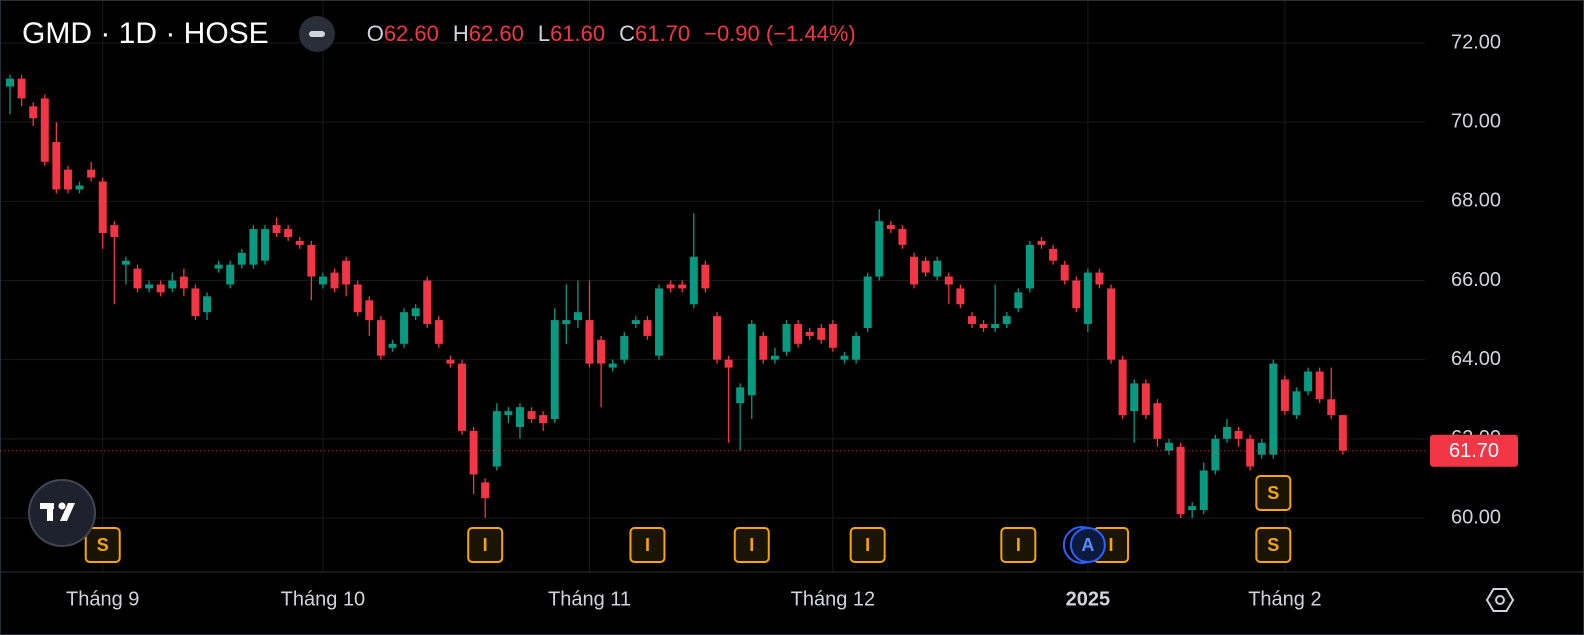 The width and height of the screenshot is (1584, 635). What do you see at coordinates (375, 33) in the screenshot?
I see `ohlc-key: O` at bounding box center [375, 33].